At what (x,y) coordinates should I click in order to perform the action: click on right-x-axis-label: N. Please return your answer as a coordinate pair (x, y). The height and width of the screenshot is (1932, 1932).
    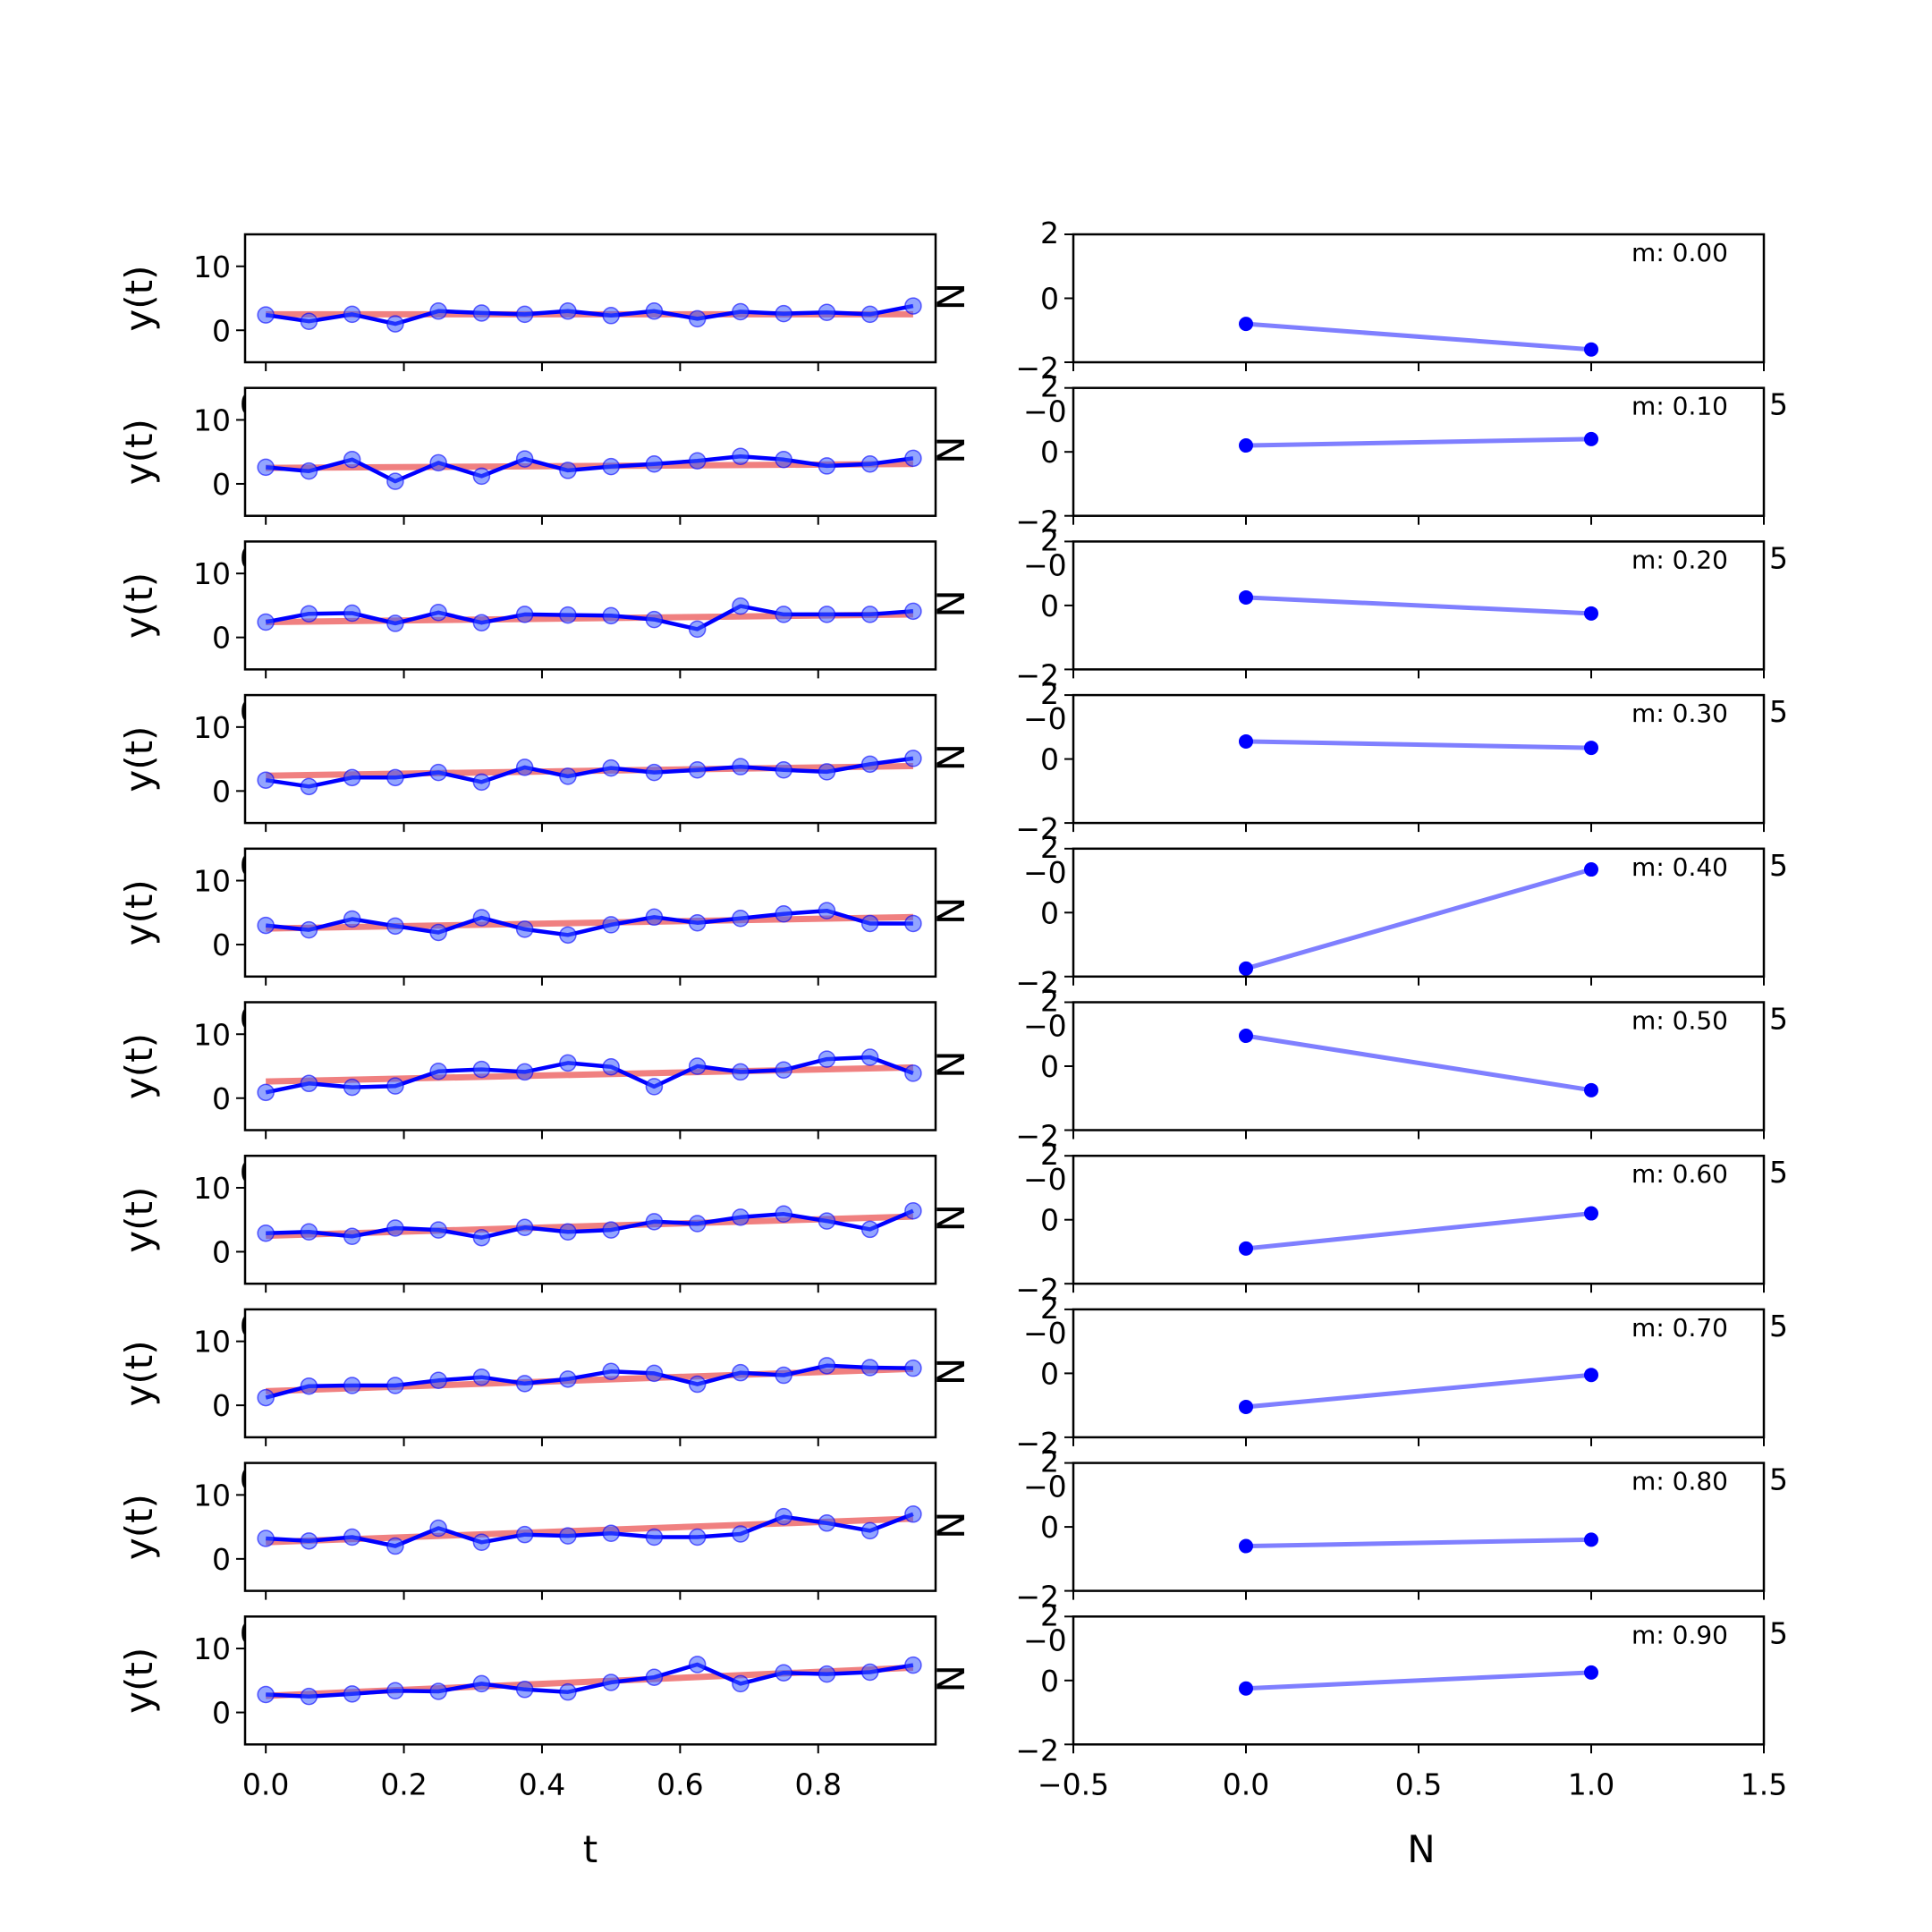
    Looking at the image, I should click on (1421, 1849).